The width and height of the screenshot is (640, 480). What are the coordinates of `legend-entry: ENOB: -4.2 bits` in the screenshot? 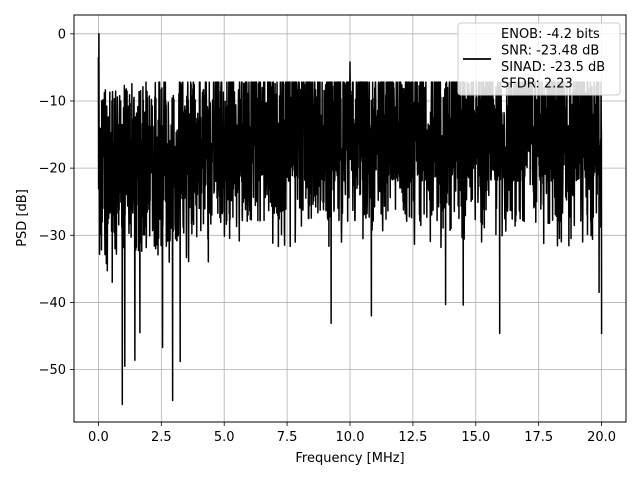 It's located at (550, 34).